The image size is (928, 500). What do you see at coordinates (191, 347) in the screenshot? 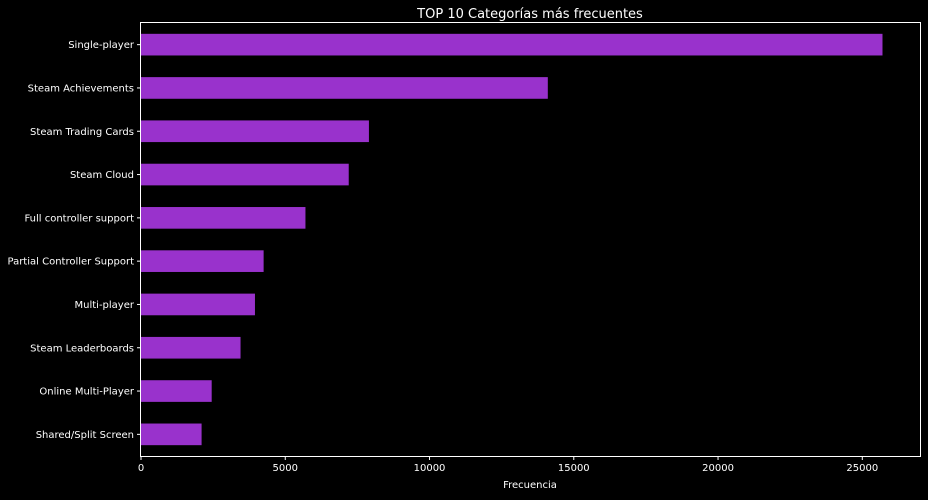
I see `bar-steam-leaderboards` at bounding box center [191, 347].